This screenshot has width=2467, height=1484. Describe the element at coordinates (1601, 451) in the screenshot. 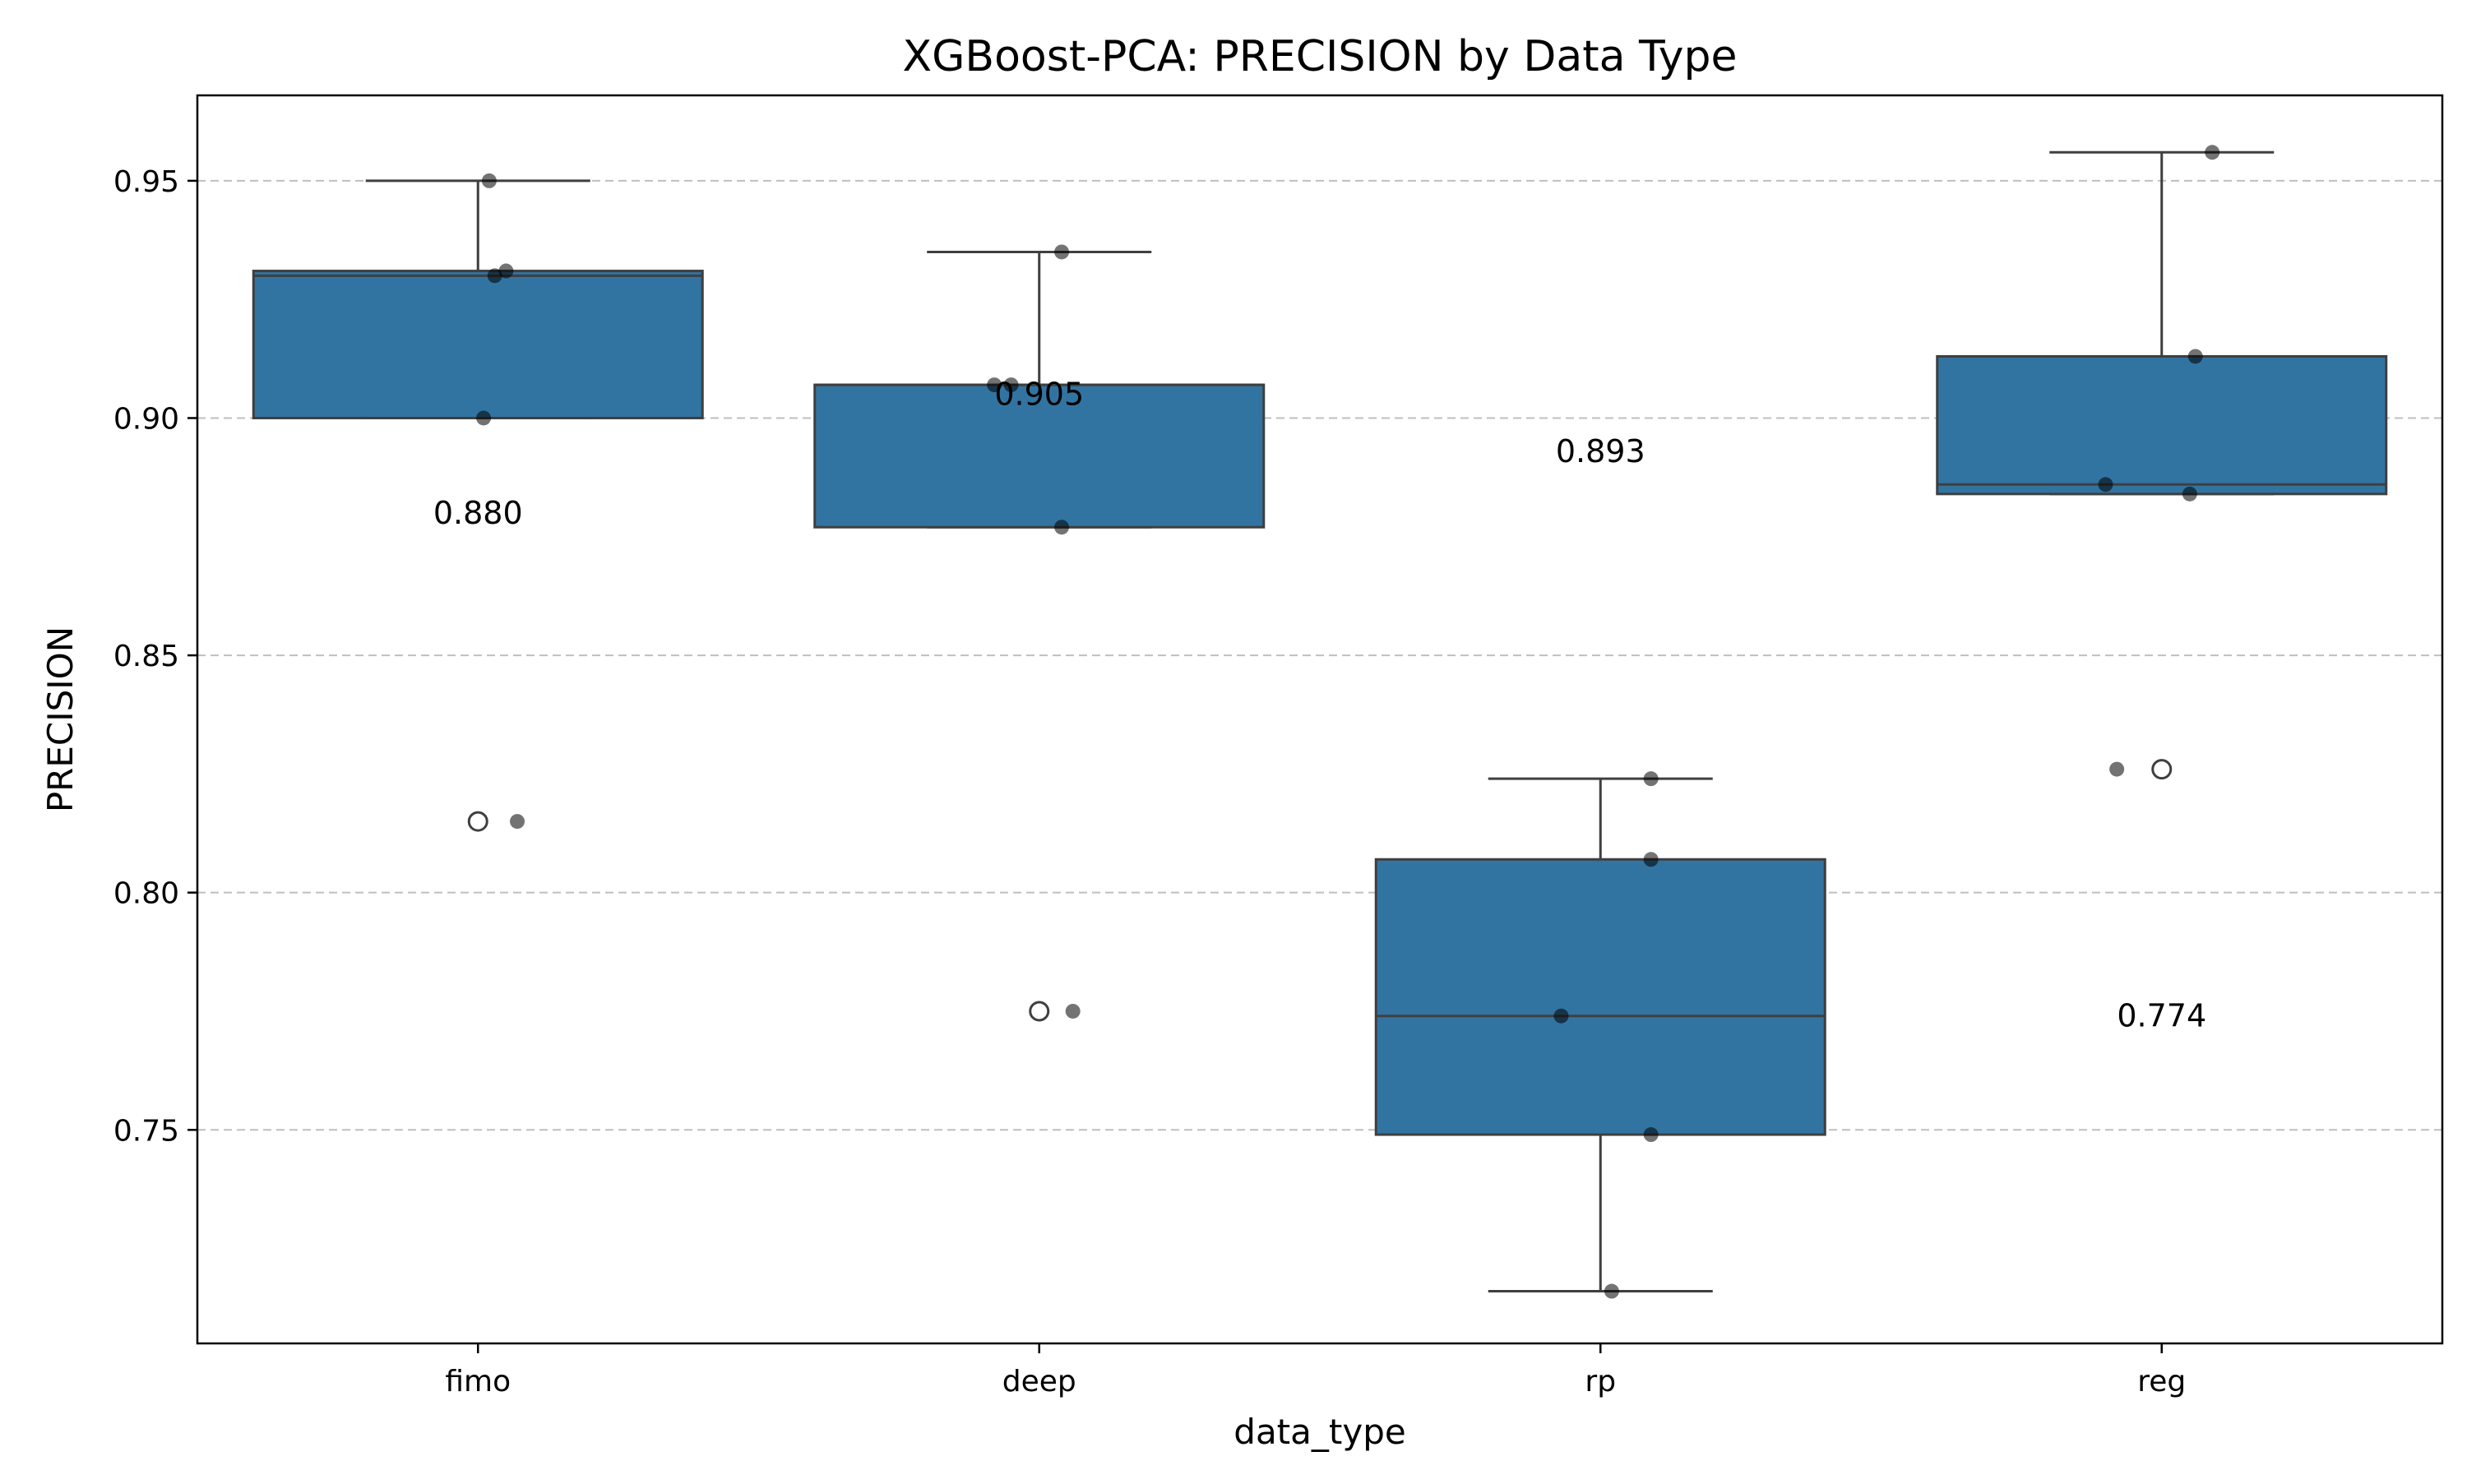

I see `mean-label-rp: 0.893` at that location.